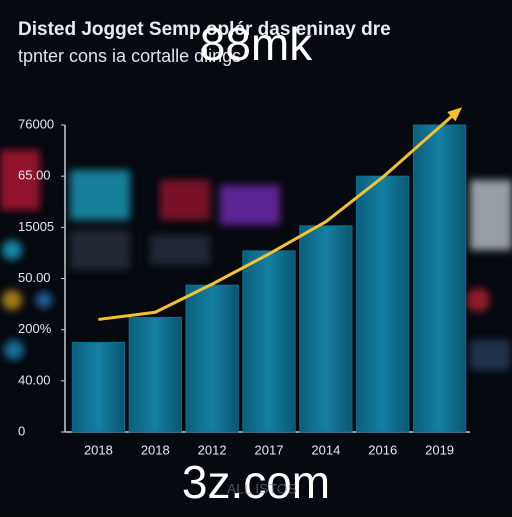 The width and height of the screenshot is (512, 517). Describe the element at coordinates (455, 114) in the screenshot. I see `trend-arrow-head` at that location.